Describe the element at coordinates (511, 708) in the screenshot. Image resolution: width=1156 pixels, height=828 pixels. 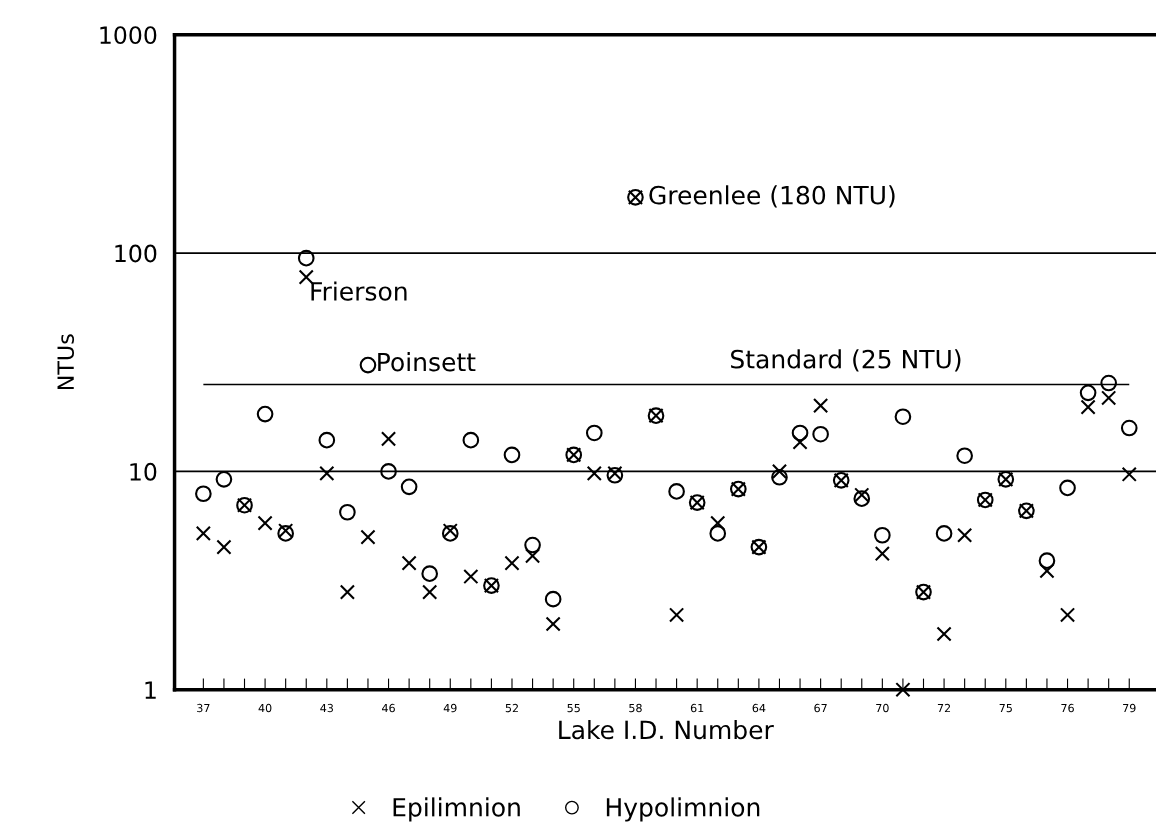
I see `x-tick-label: 52` at that location.